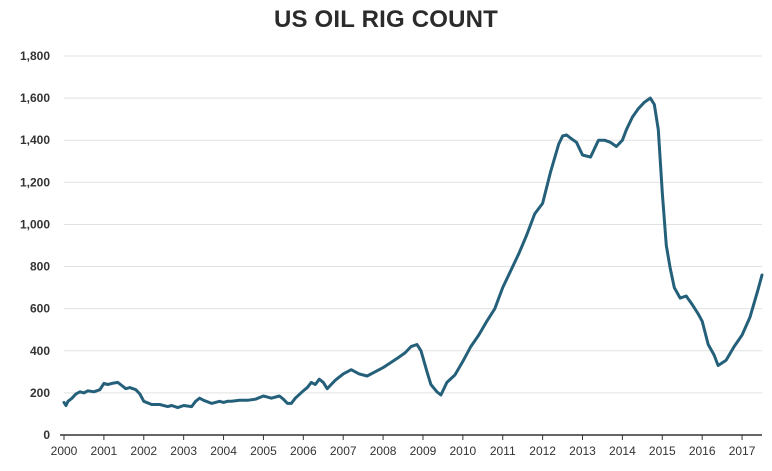 The image size is (772, 471). Describe the element at coordinates (423, 451) in the screenshot. I see `x-tick-label: 2009` at that location.